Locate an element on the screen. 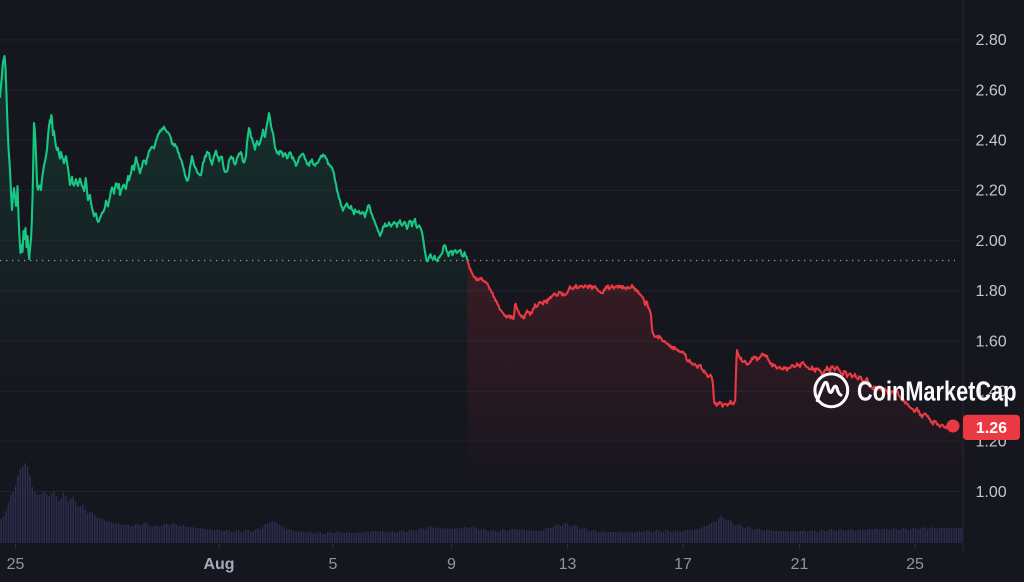 The image size is (1024, 582). svg-text: 1.00 is located at coordinates (991, 492).